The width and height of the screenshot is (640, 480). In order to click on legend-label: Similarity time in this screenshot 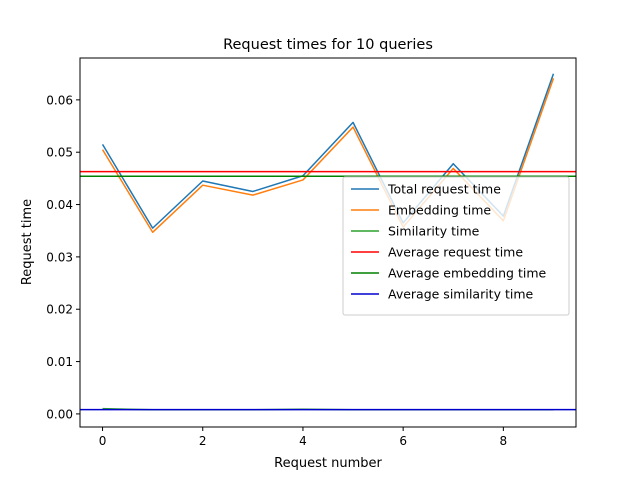, I will do `click(434, 231)`.